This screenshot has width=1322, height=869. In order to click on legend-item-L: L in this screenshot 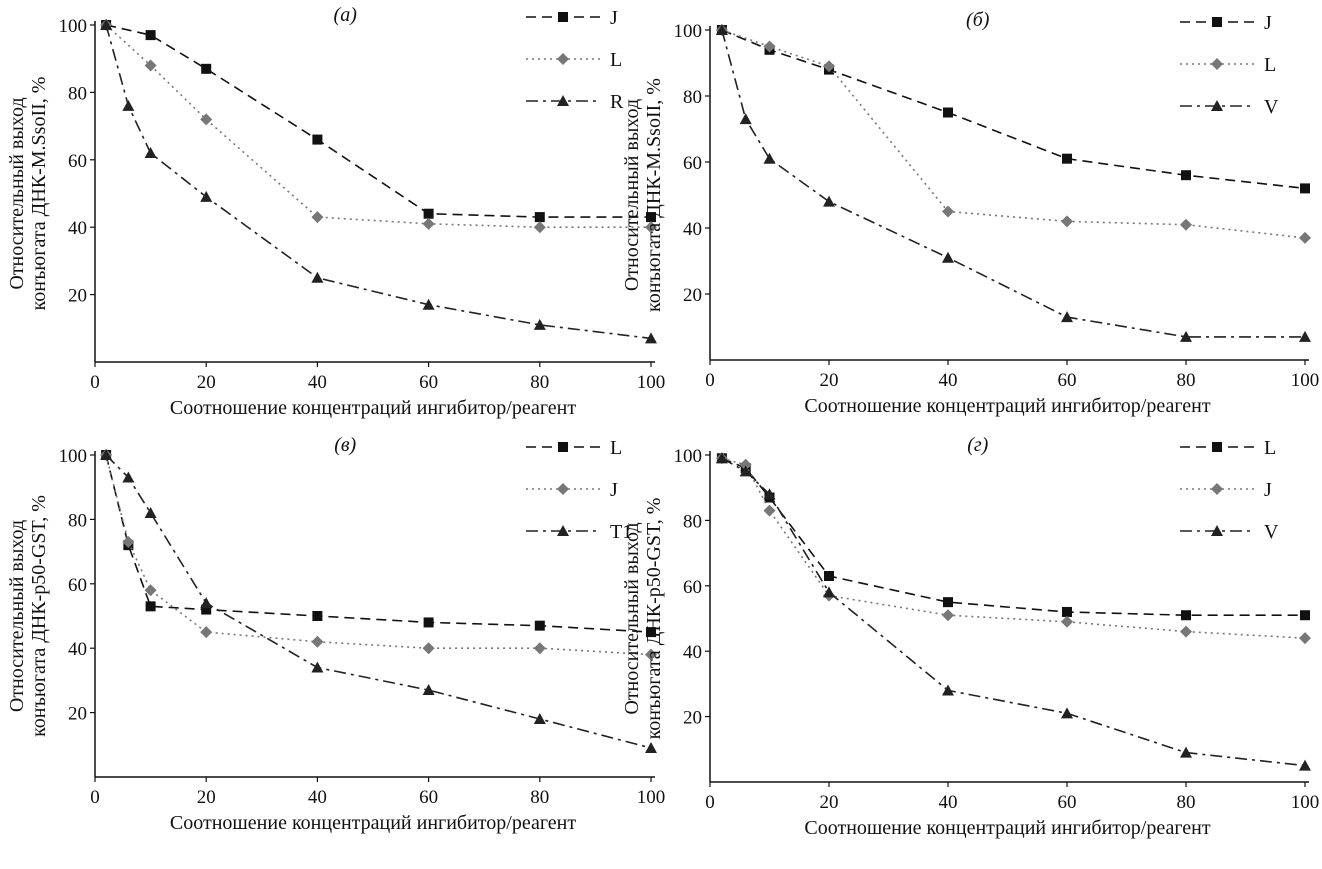, I will do `click(1228, 65)`.